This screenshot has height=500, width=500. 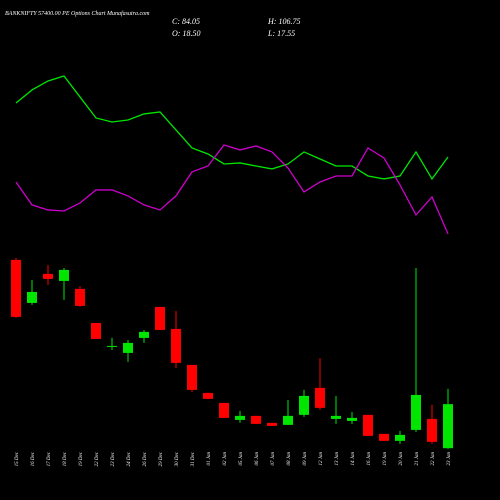 I want to click on x-tick-label: 20 Jan, so click(x=401, y=459).